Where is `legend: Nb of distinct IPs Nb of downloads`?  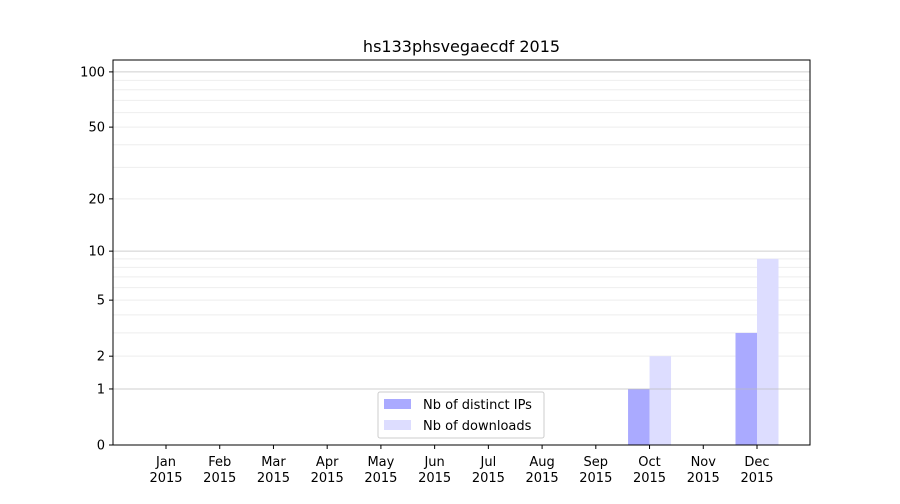
legend: Nb of distinct IPs Nb of downloads is located at coordinates (461, 415).